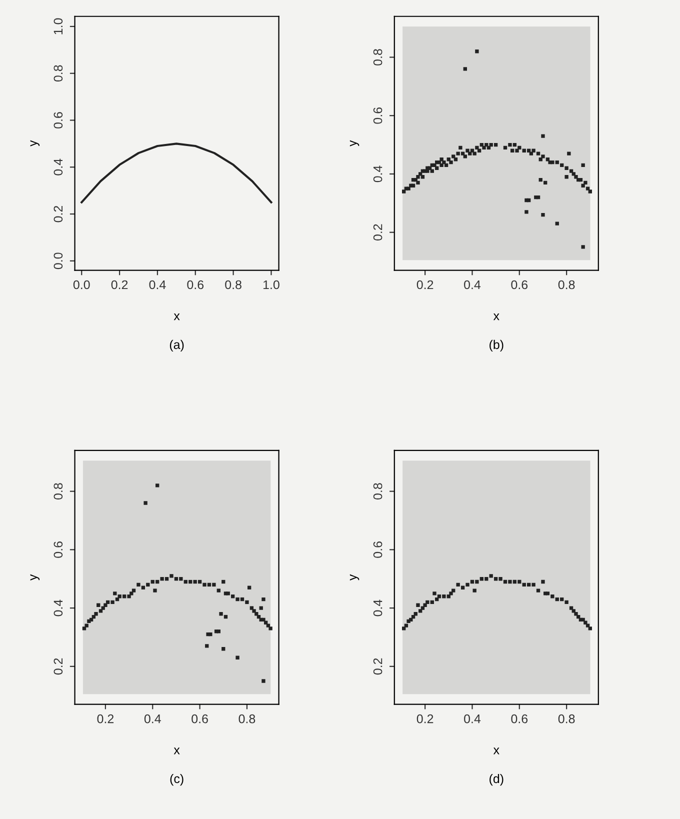 The width and height of the screenshot is (680, 819). Describe the element at coordinates (81, 285) in the screenshot. I see `x-tick-label: 0.0` at that location.